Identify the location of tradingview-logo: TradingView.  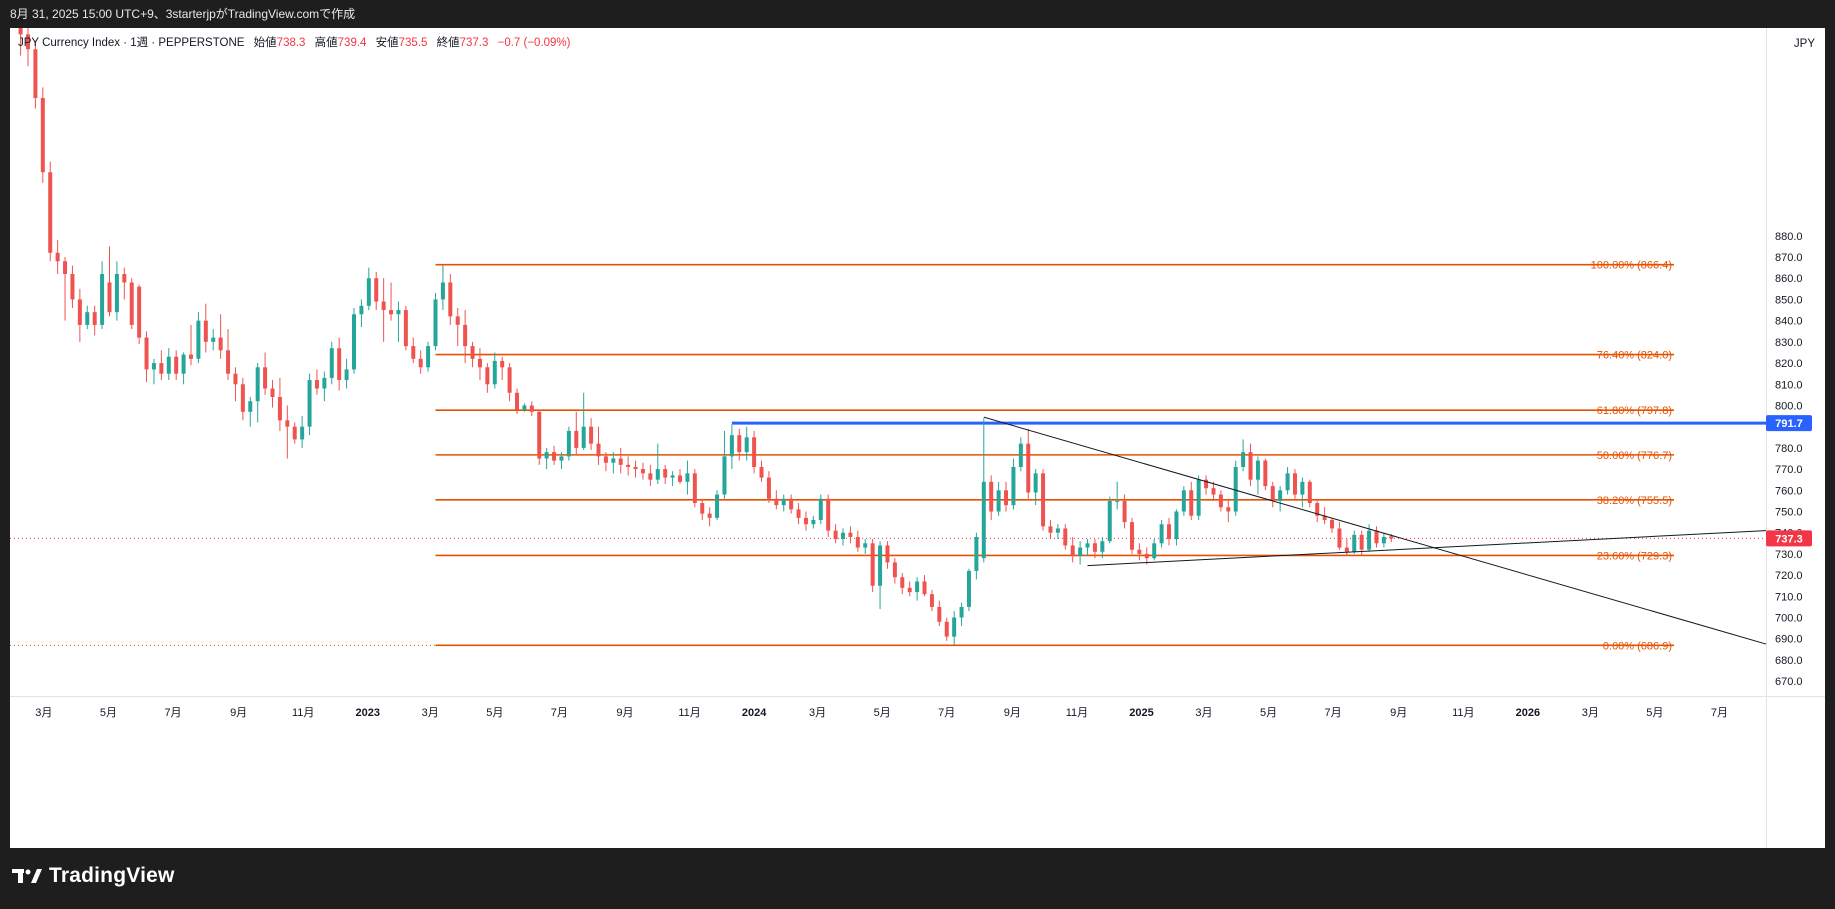
(93, 876).